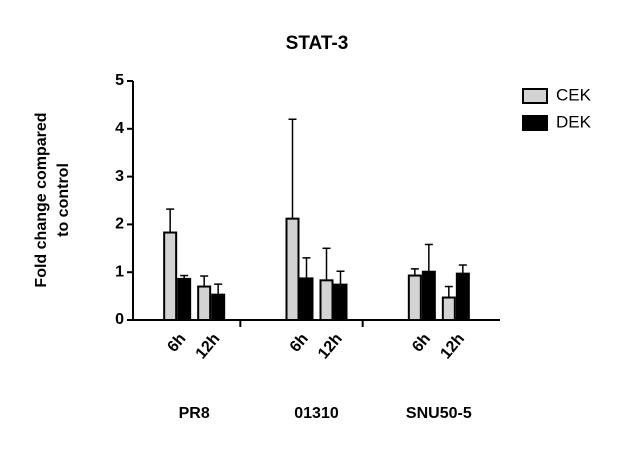  I want to click on group-label: PR8, so click(194, 413).